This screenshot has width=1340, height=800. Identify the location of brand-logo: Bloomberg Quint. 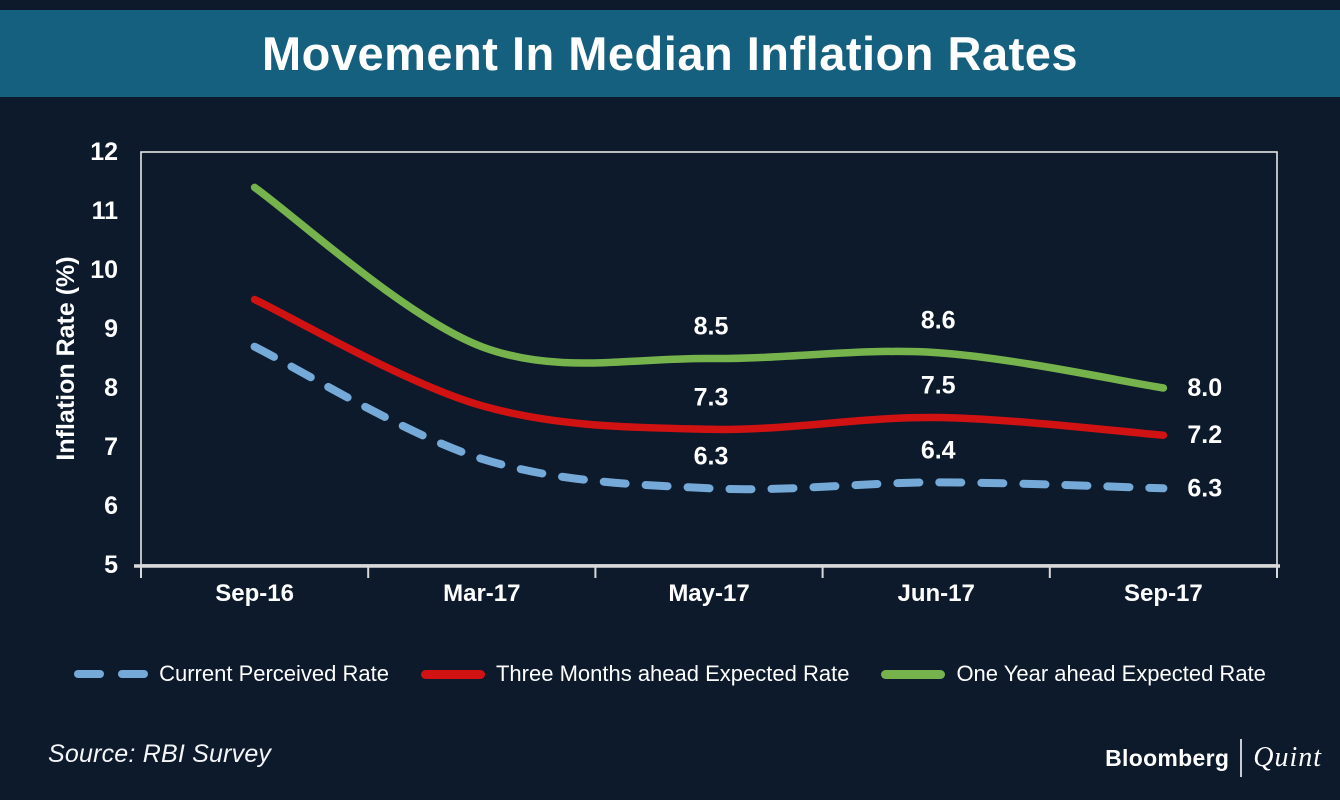
(1213, 758).